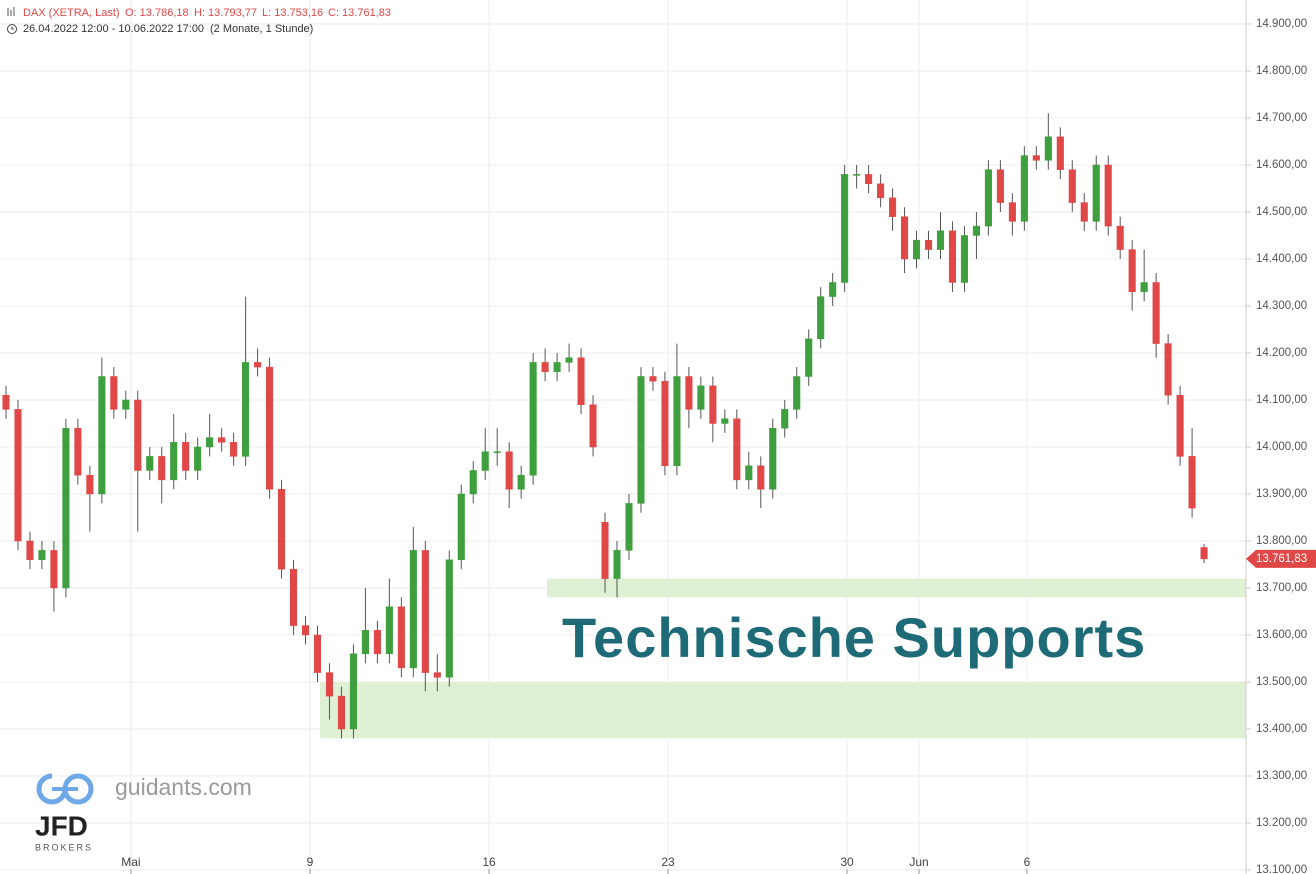 The image size is (1316, 874). What do you see at coordinates (225, 13) in the screenshot?
I see `ohlc-label: H: 13.793,77` at bounding box center [225, 13].